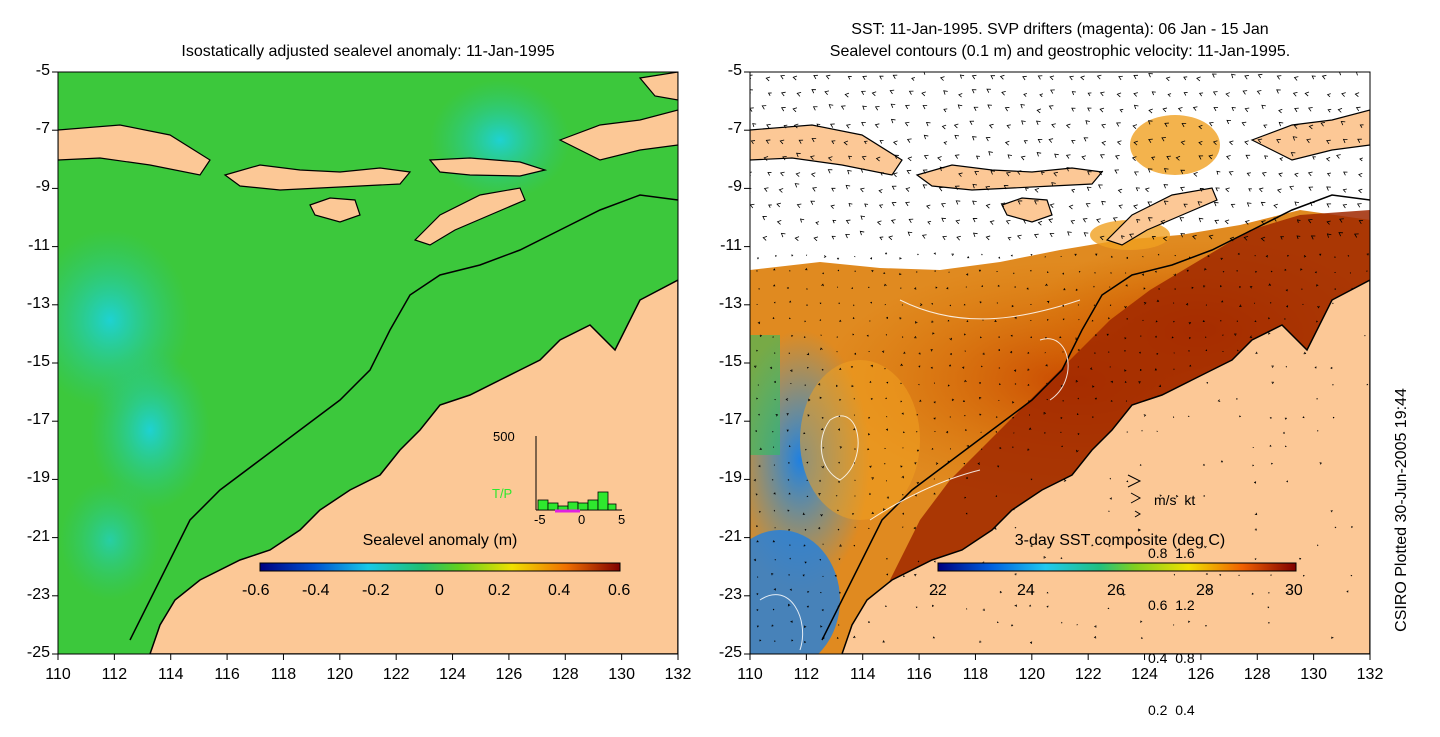 The width and height of the screenshot is (1440, 737). Describe the element at coordinates (1205, 591) in the screenshot. I see `sst-tick: 28` at that location.